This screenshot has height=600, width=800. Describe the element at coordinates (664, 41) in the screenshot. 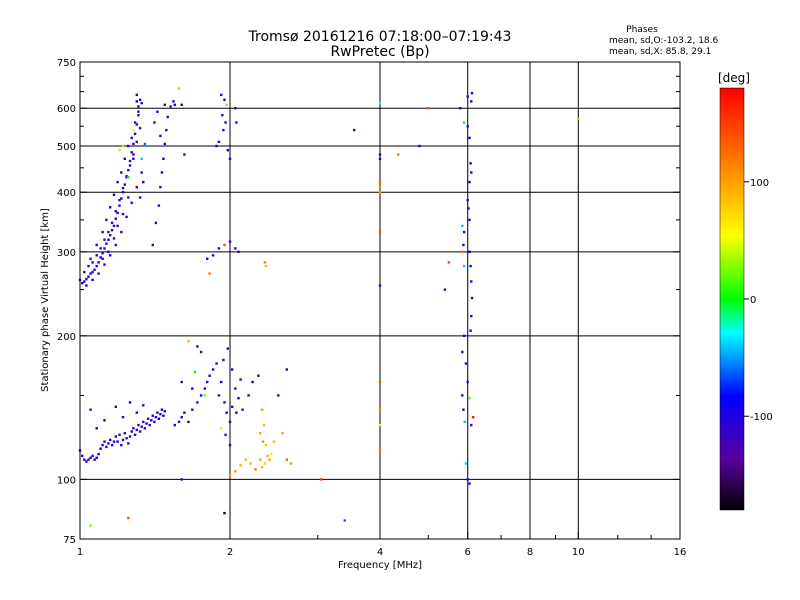

I see `legend-line-o: mean, sd,O:-103.2, 18.6` at that location.